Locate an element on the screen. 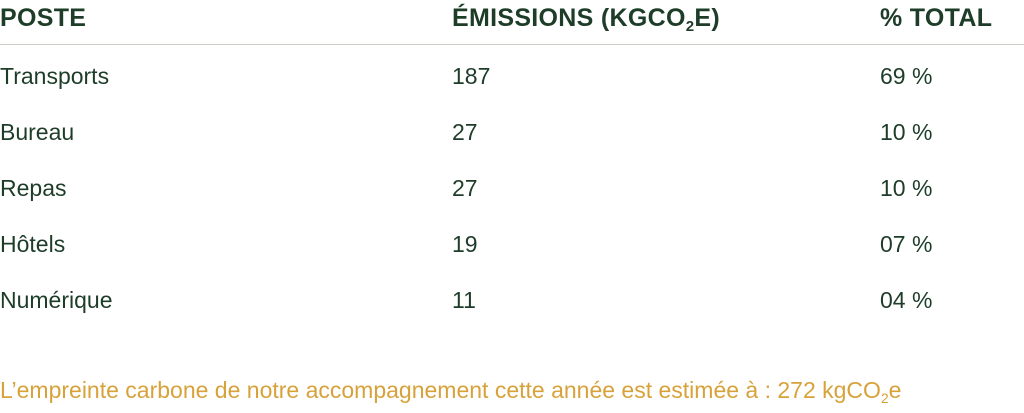 The image size is (1024, 413). row-label: Hôtels is located at coordinates (33, 244).